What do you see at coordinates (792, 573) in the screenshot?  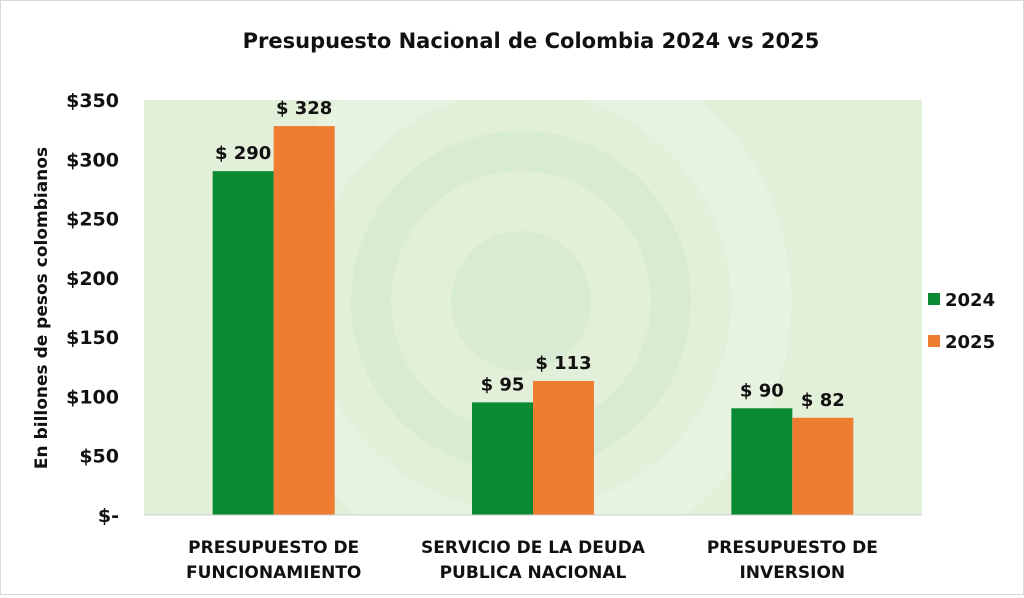 I see `x-tick-label: INVERSION` at bounding box center [792, 573].